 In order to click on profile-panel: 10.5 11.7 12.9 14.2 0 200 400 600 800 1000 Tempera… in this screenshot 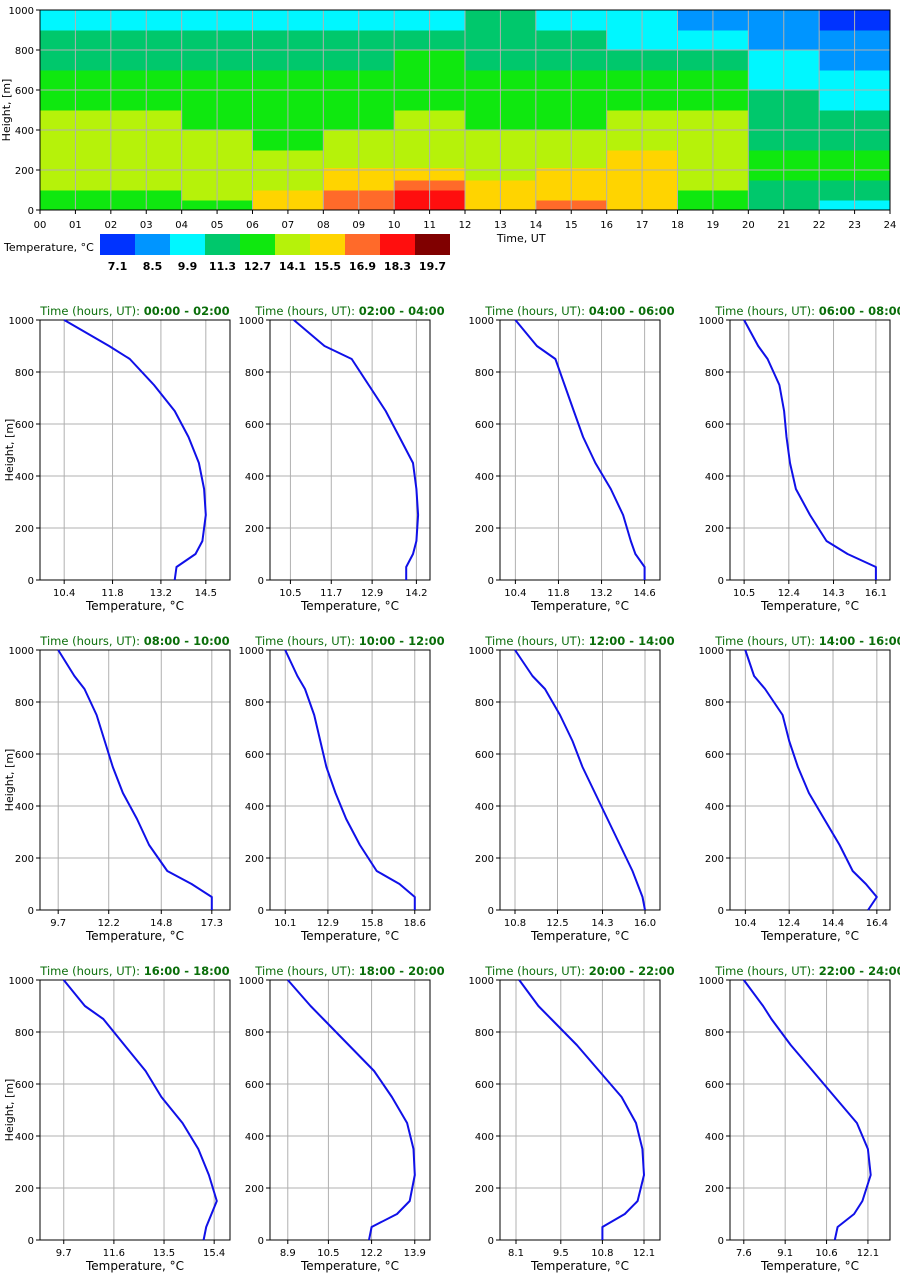, I will do `click(342, 458)`.